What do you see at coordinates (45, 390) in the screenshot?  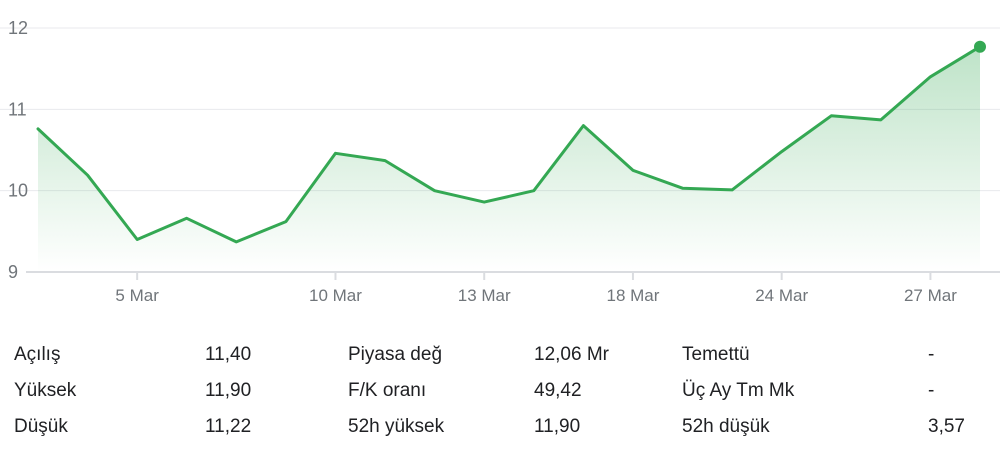 I see `stat-label-high: Yüksek` at bounding box center [45, 390].